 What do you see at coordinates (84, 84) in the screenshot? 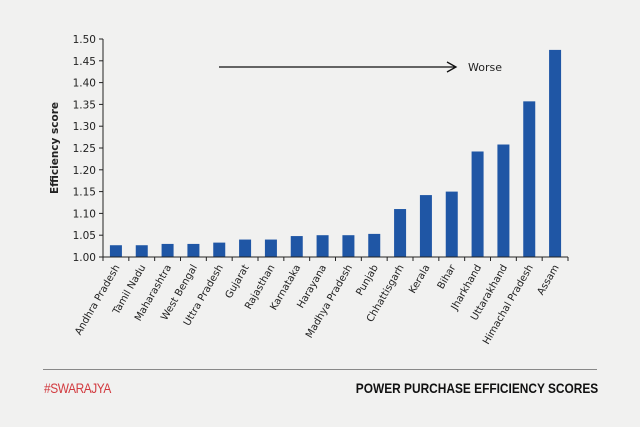
I see `y-tick-label: 1.40` at bounding box center [84, 84].